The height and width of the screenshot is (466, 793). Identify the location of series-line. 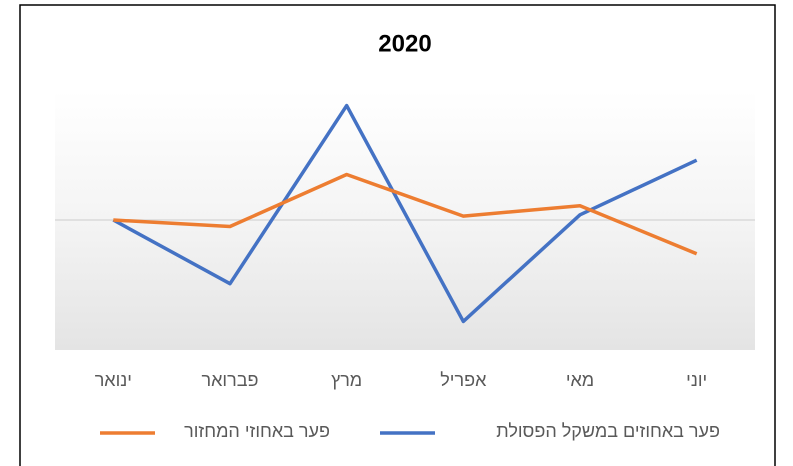
(405, 214).